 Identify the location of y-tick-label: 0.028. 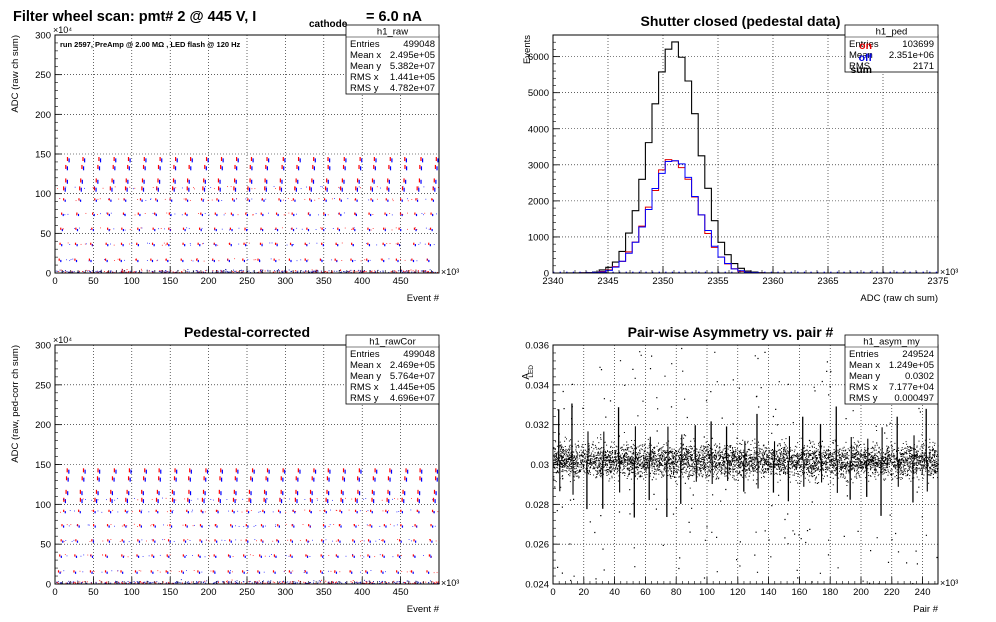
(537, 505).